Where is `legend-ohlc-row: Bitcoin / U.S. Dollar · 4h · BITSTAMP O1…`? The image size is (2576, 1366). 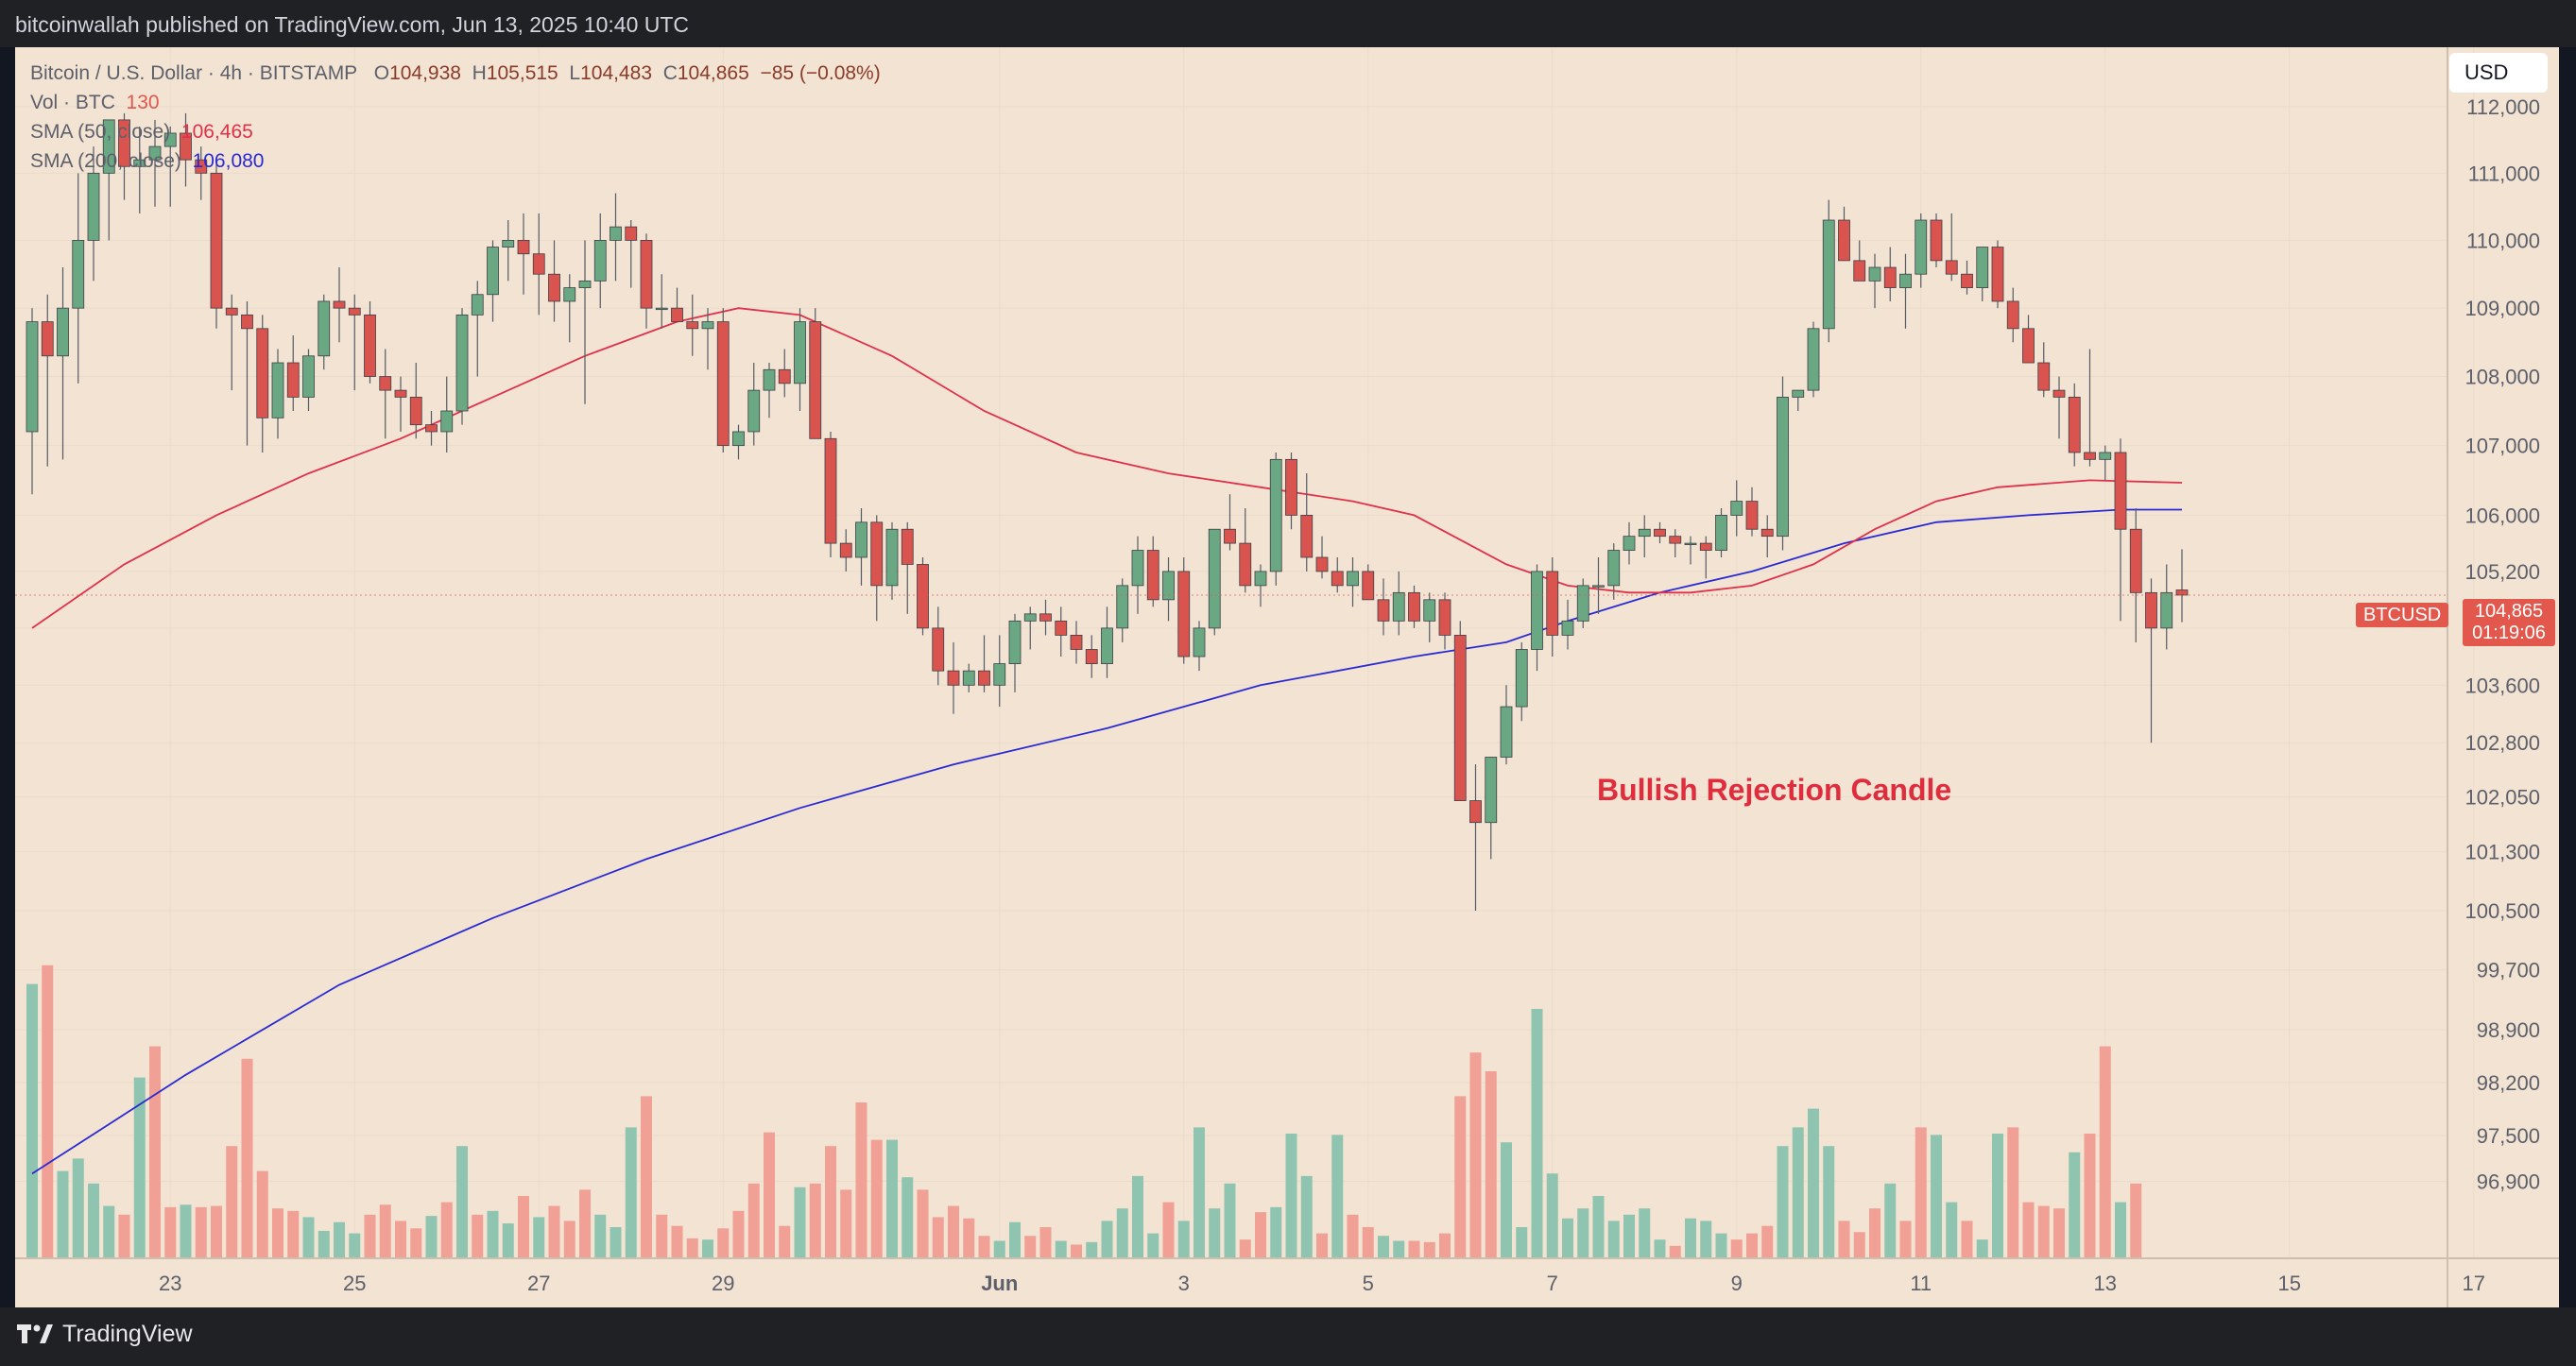
legend-ohlc-row: Bitcoin / U.S. Dollar · 4h · BITSTAMP O1… is located at coordinates (455, 73).